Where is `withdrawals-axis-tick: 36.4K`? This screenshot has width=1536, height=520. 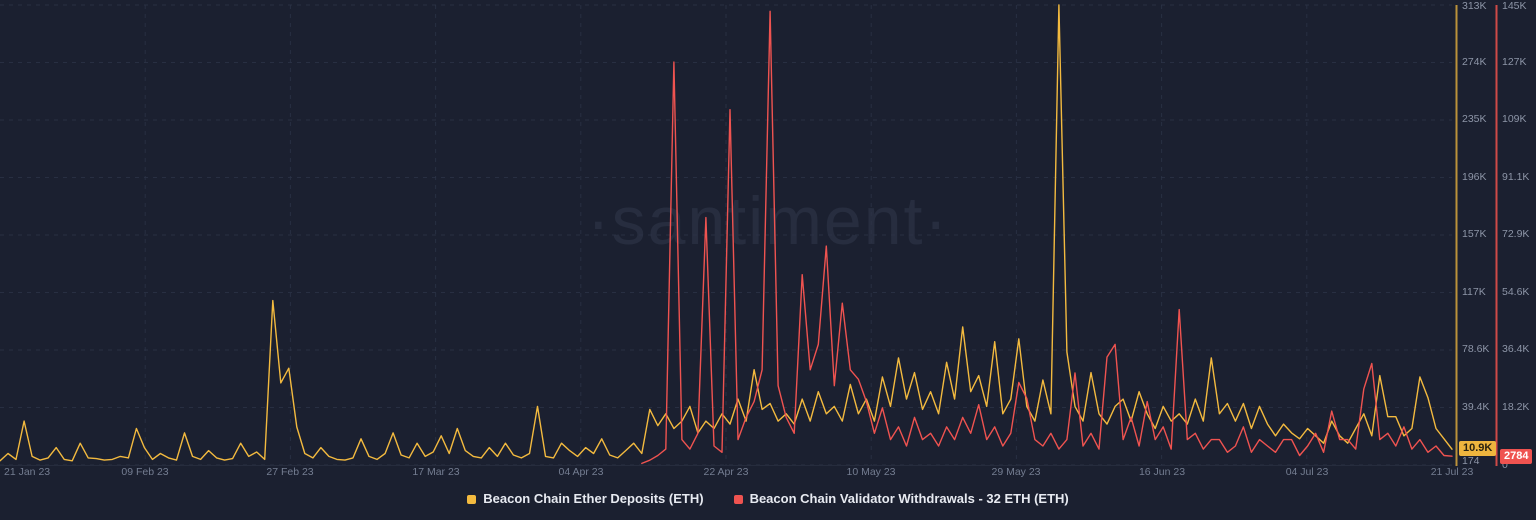 withdrawals-axis-tick: 36.4K is located at coordinates (1516, 349).